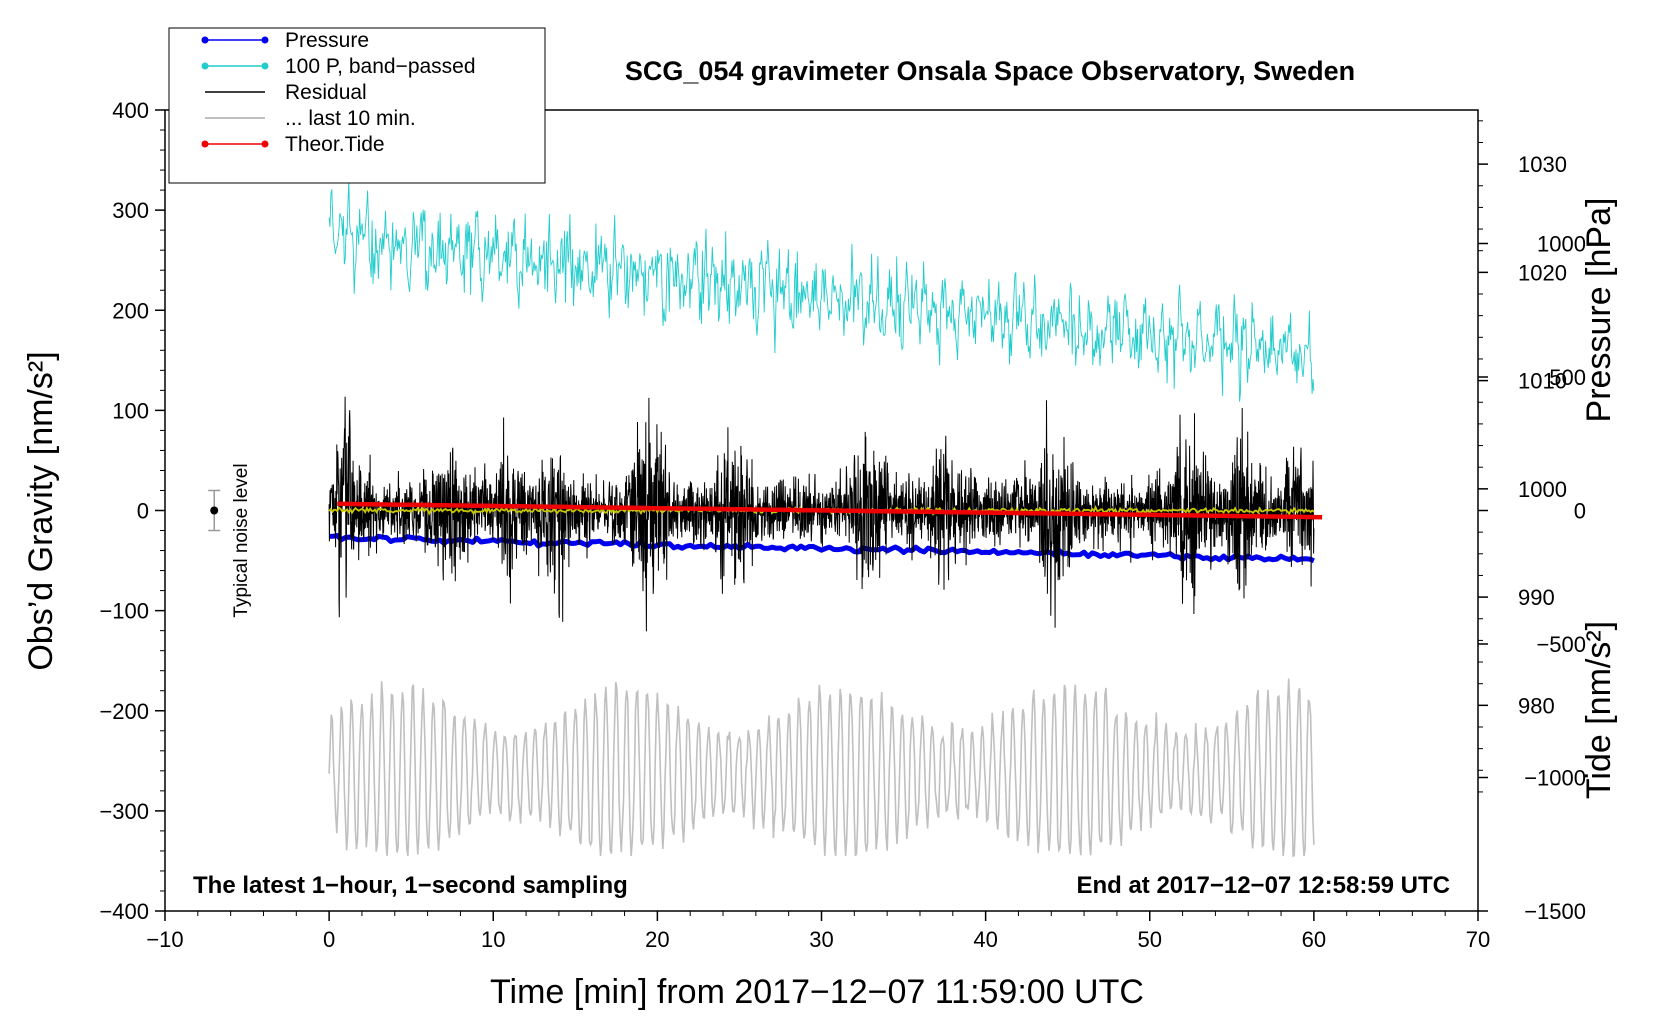  I want to click on end-time-annotation: End at 2017−12−07 12:58:59 UTC, so click(1263, 885).